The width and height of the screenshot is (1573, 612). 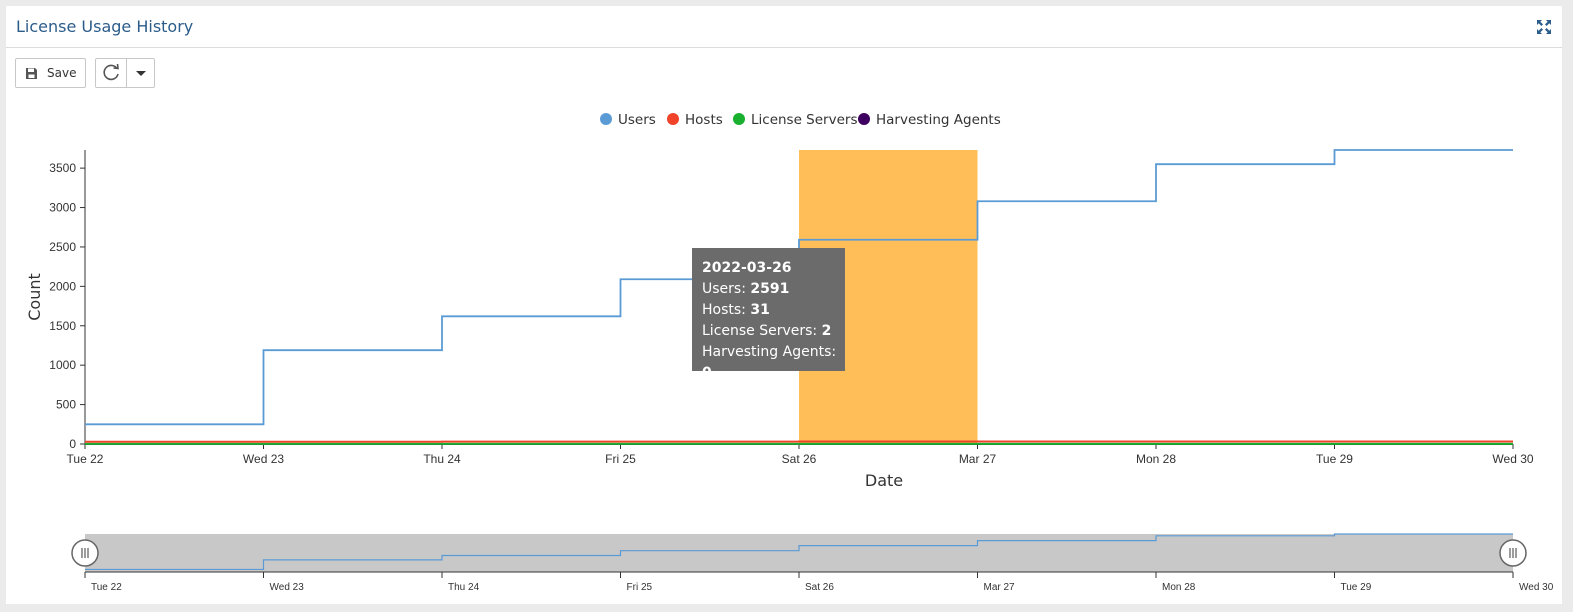 What do you see at coordinates (978, 459) in the screenshot?
I see `x-tick-label: Mar 27` at bounding box center [978, 459].